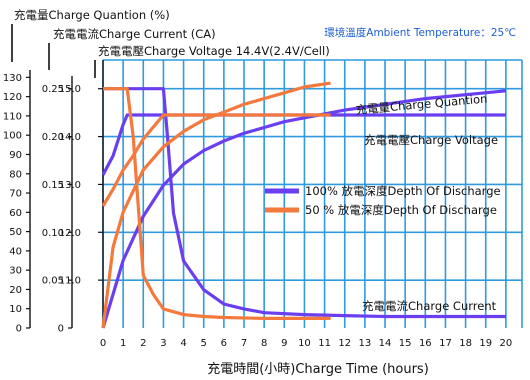 The height and width of the screenshot is (380, 530). Describe the element at coordinates (53, 137) in the screenshot. I see `current-tick-label: 0.20` at that location.